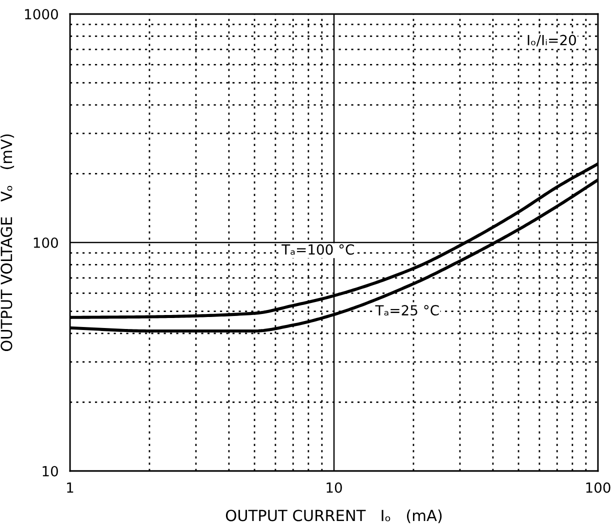 This screenshot has width=612, height=529. Describe the element at coordinates (41, 14) in the screenshot. I see `y-tick-label: 1000` at that location.